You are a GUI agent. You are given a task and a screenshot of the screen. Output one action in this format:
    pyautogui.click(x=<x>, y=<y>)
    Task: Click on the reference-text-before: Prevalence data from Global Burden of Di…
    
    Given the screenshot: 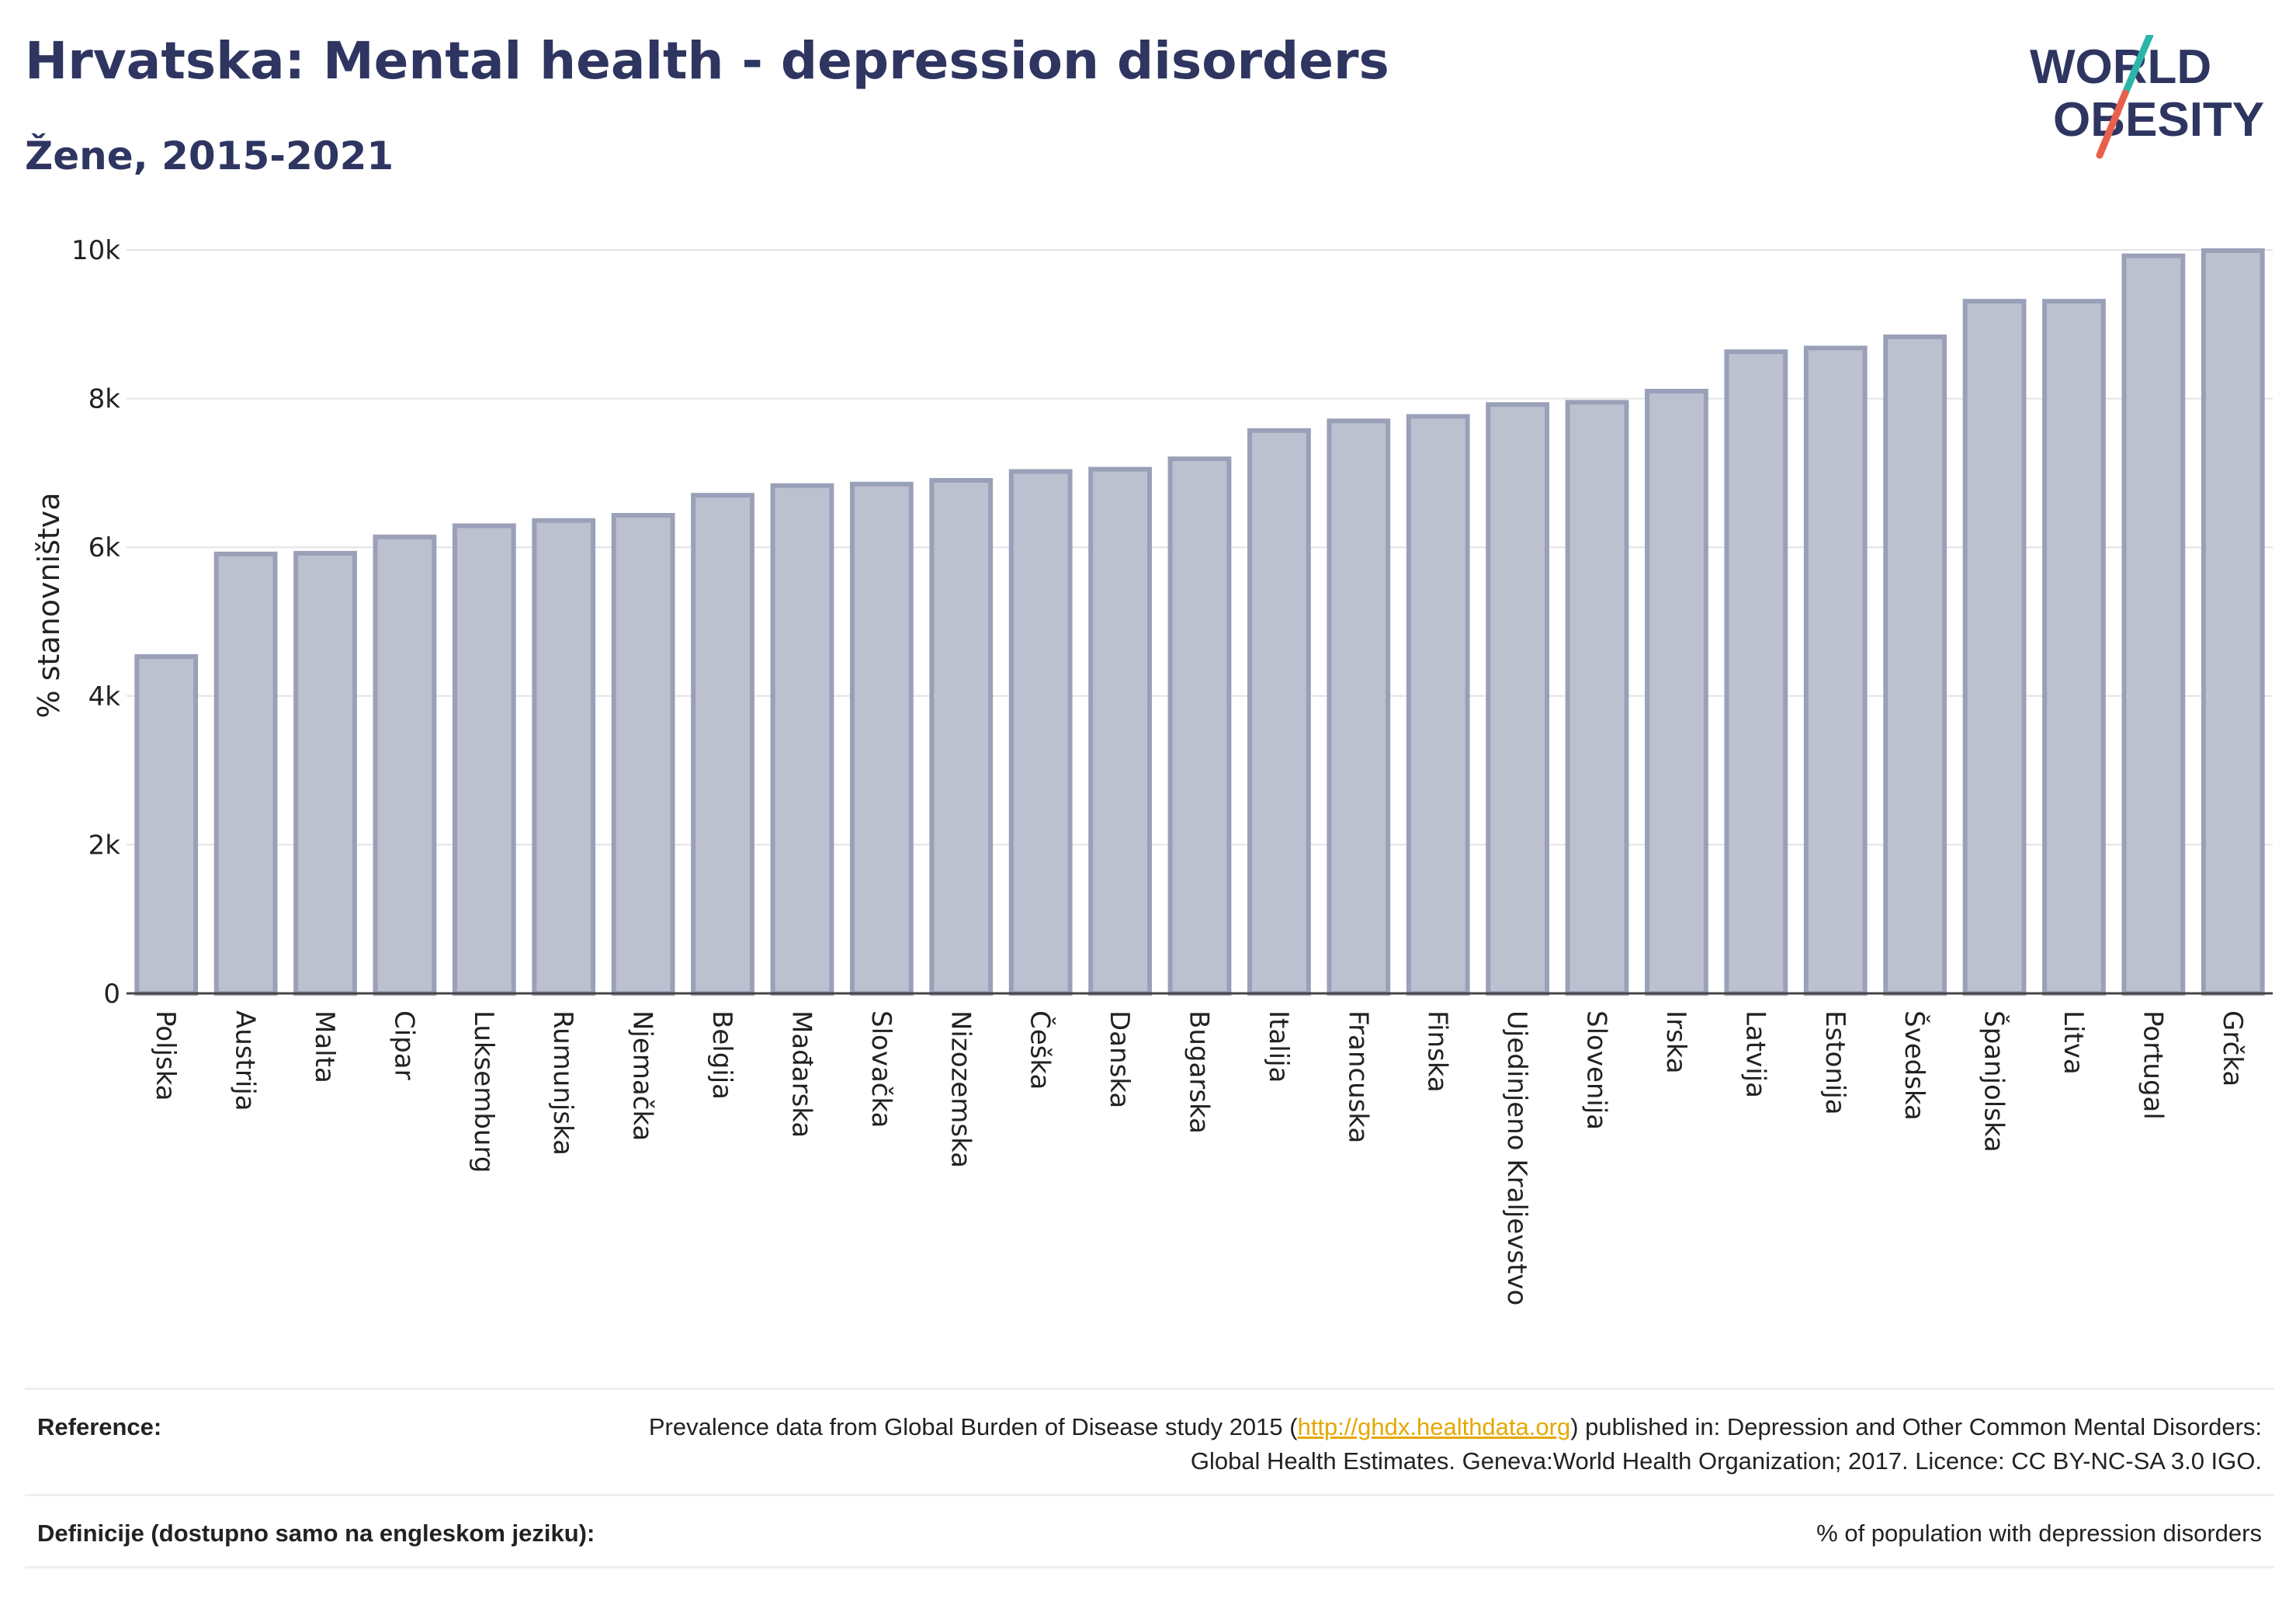 What is the action you would take?
    pyautogui.click(x=973, y=1426)
    